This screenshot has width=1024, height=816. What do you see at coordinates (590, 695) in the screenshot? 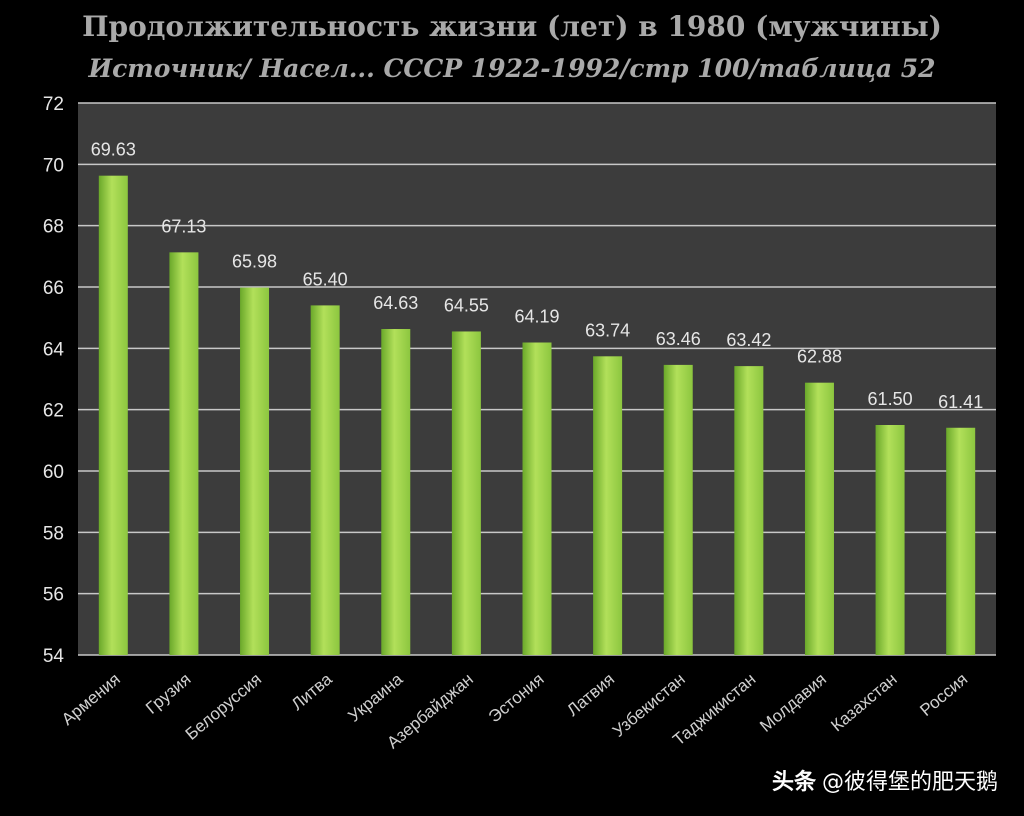
I see `x-tick-label: Латвия` at bounding box center [590, 695].